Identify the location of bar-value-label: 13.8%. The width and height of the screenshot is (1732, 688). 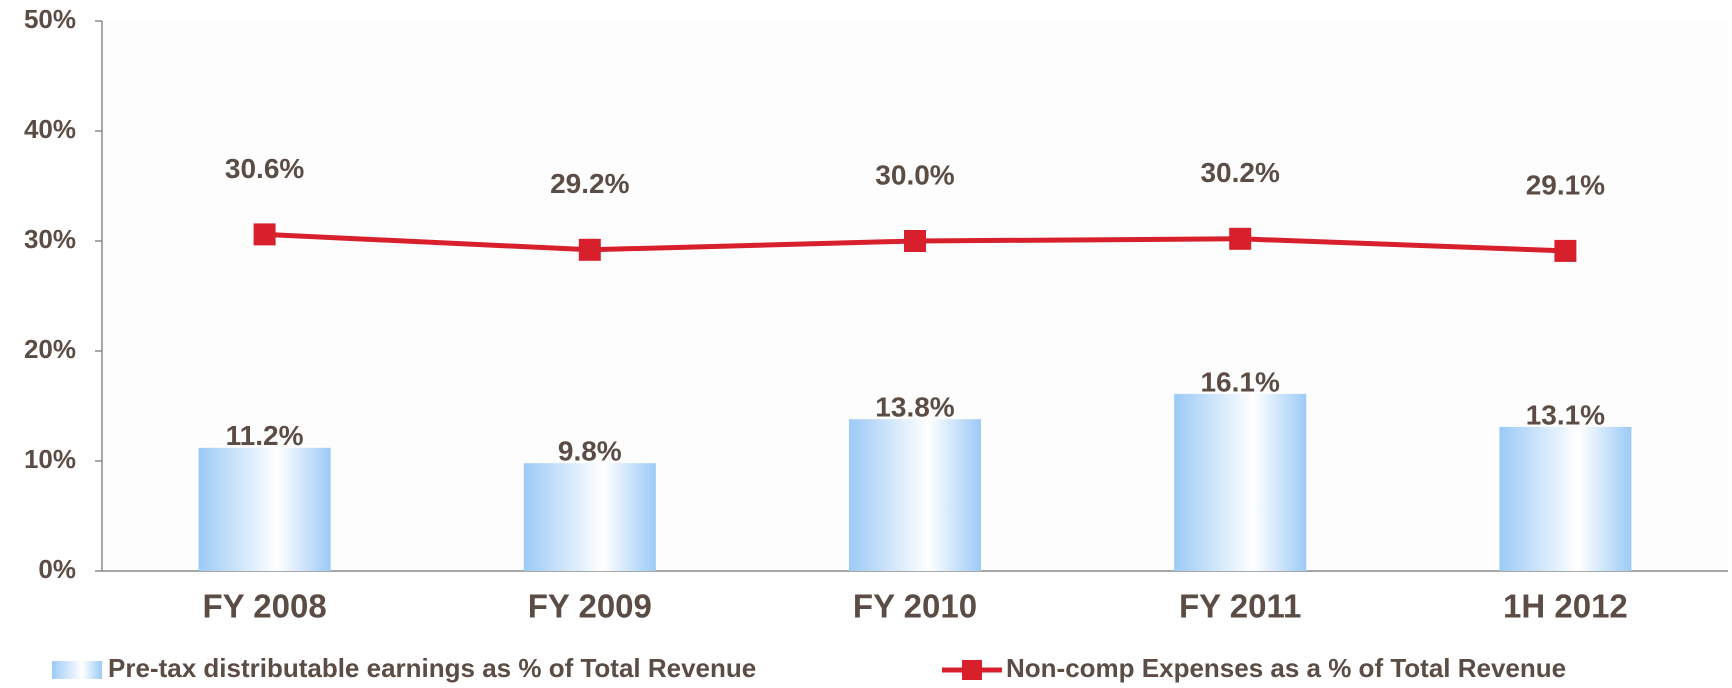
(914, 407).